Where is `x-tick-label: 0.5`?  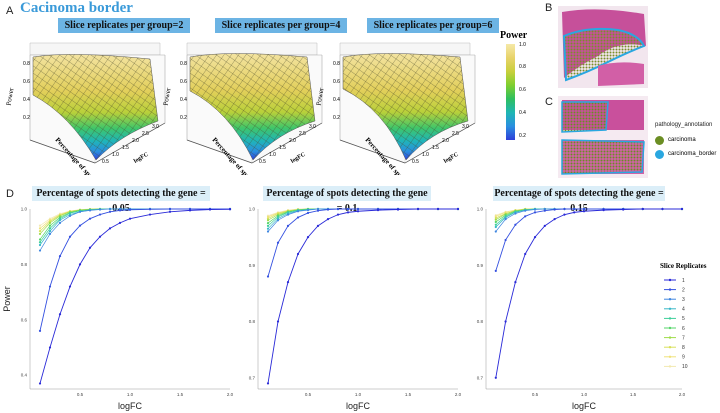
x-tick-label: 0.5 is located at coordinates (308, 394).